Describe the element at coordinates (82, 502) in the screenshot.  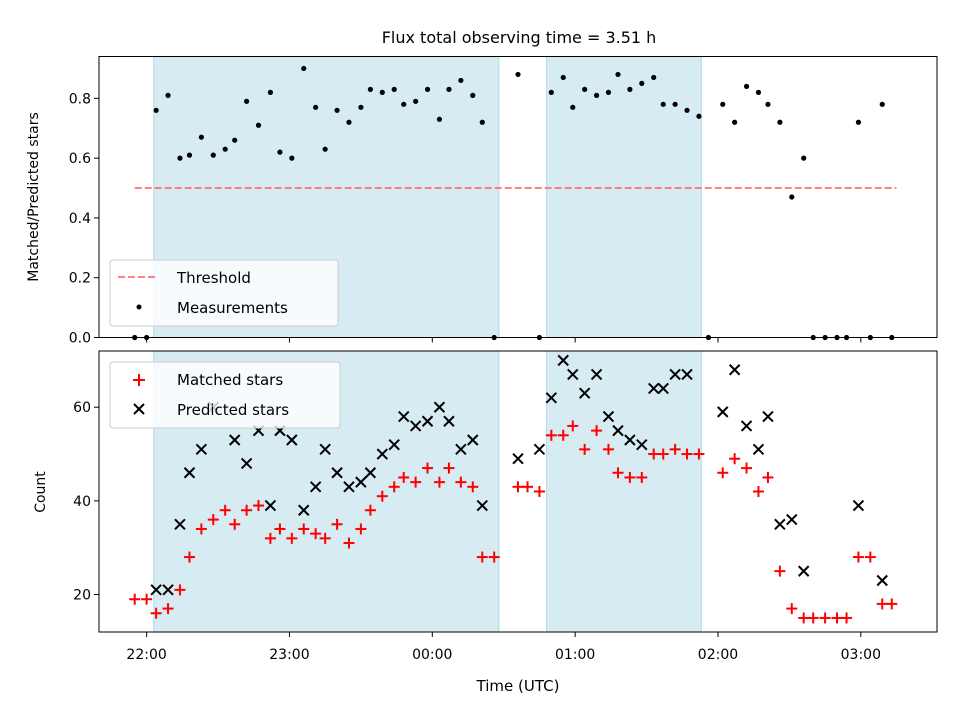
I see `y-tick-label: 40` at that location.